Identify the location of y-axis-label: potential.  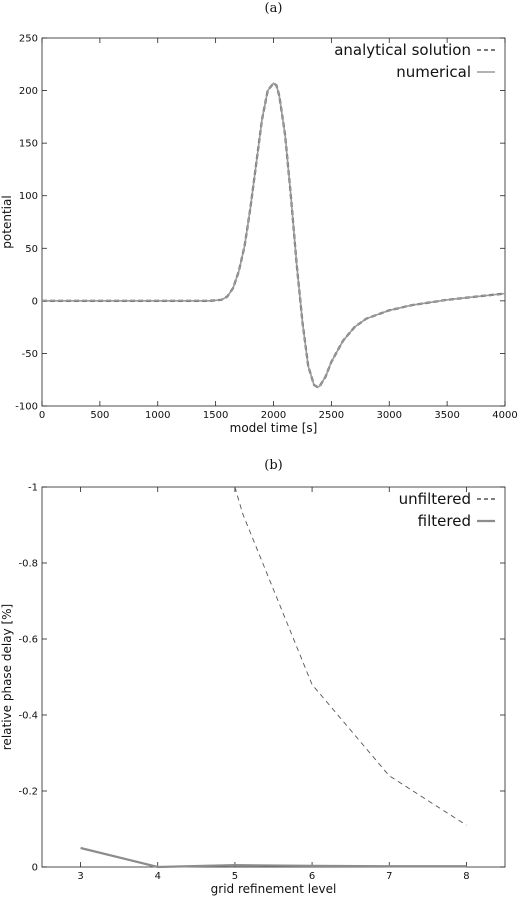
(7, 221).